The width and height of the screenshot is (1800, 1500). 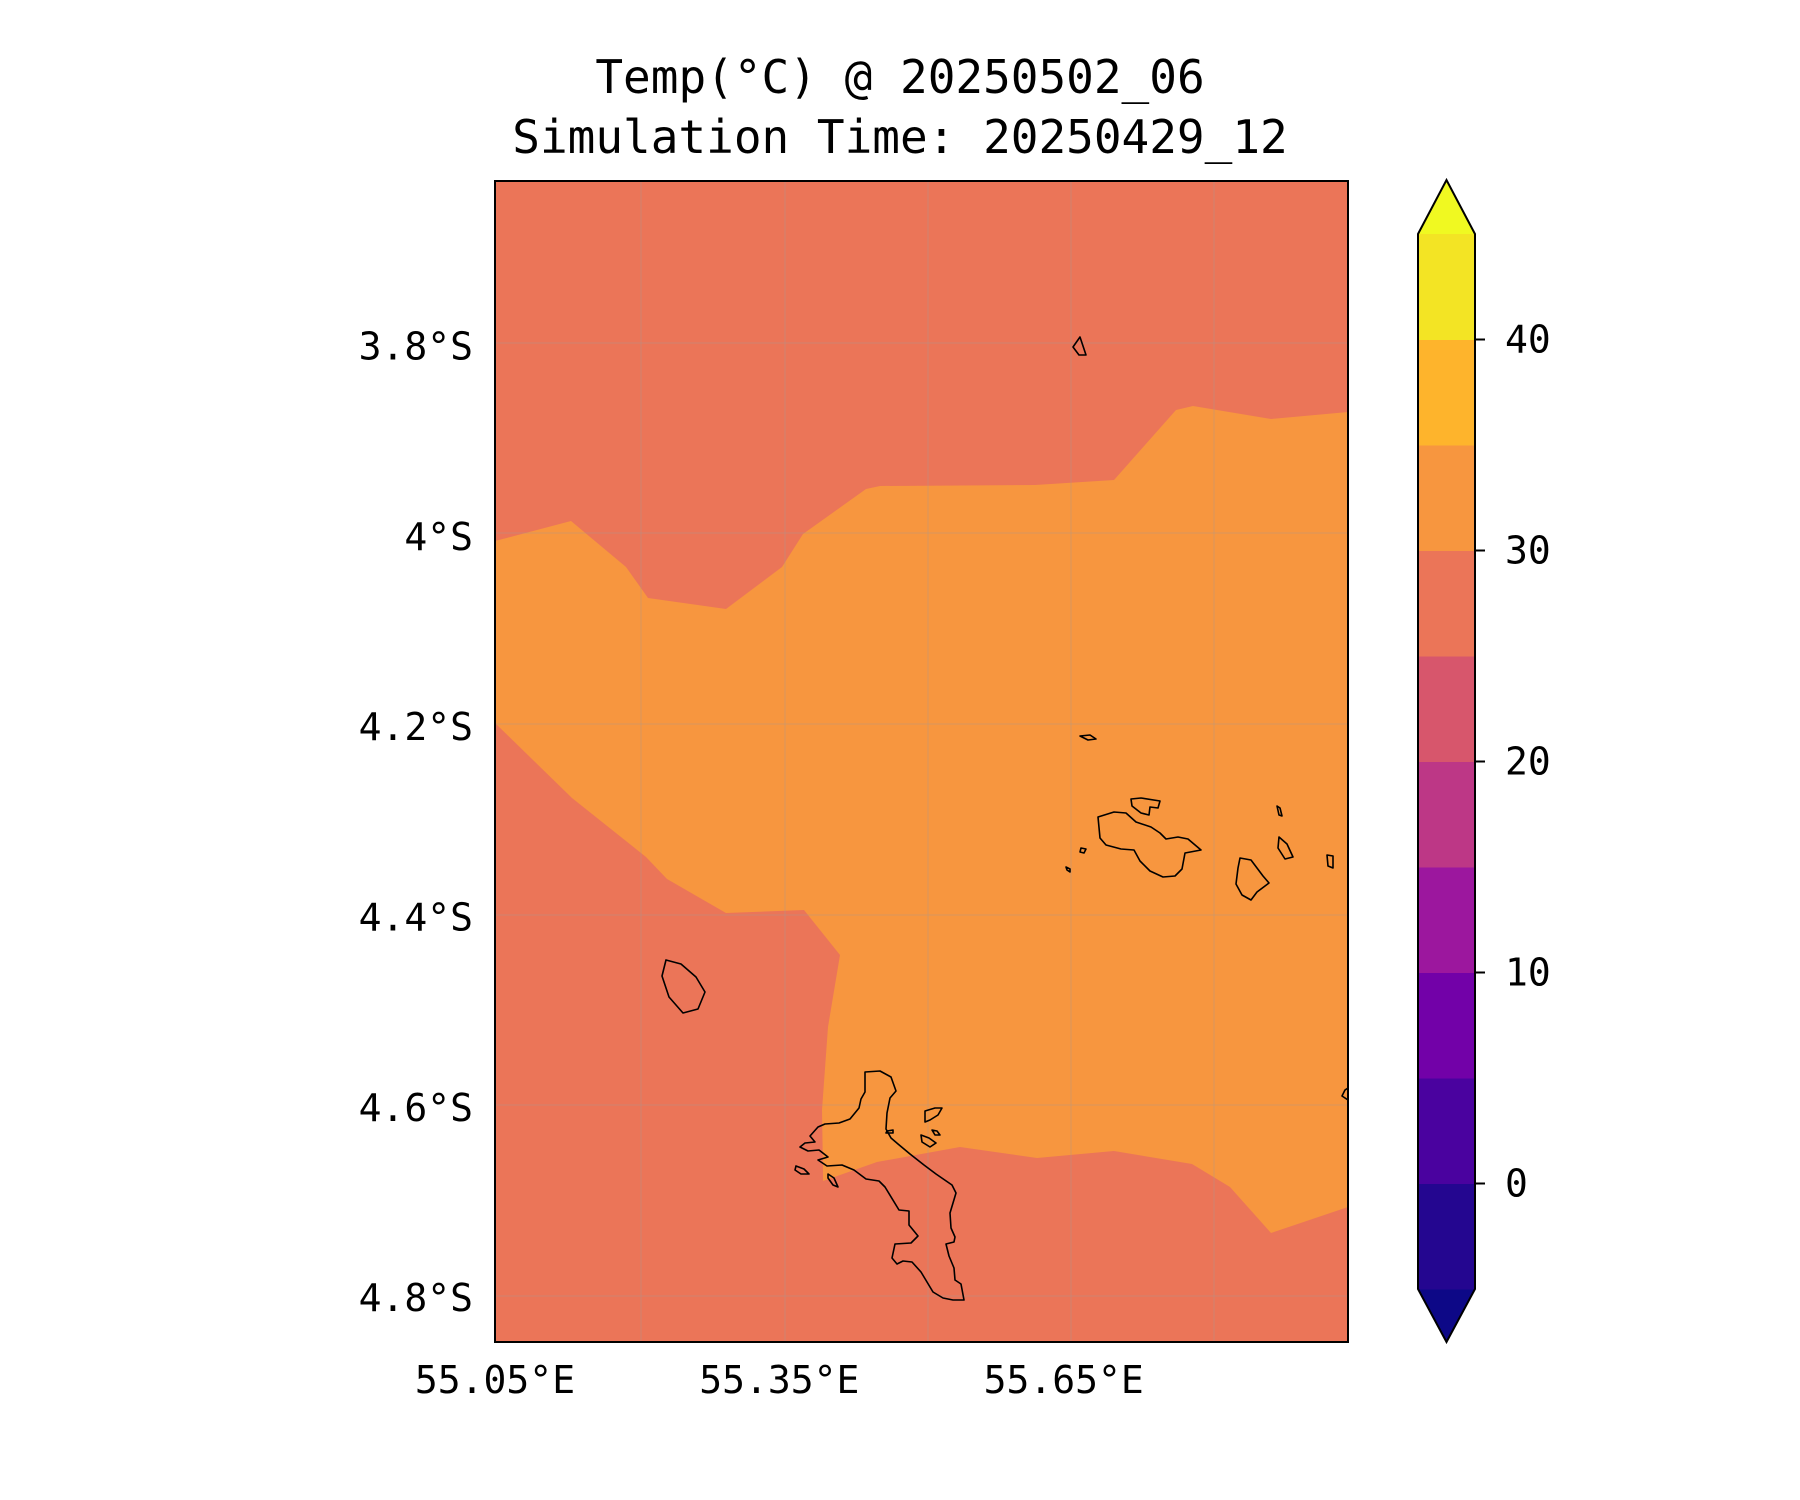 What do you see at coordinates (1484, 761) in the screenshot?
I see `colorbar: 0 10 20 30 40` at bounding box center [1484, 761].